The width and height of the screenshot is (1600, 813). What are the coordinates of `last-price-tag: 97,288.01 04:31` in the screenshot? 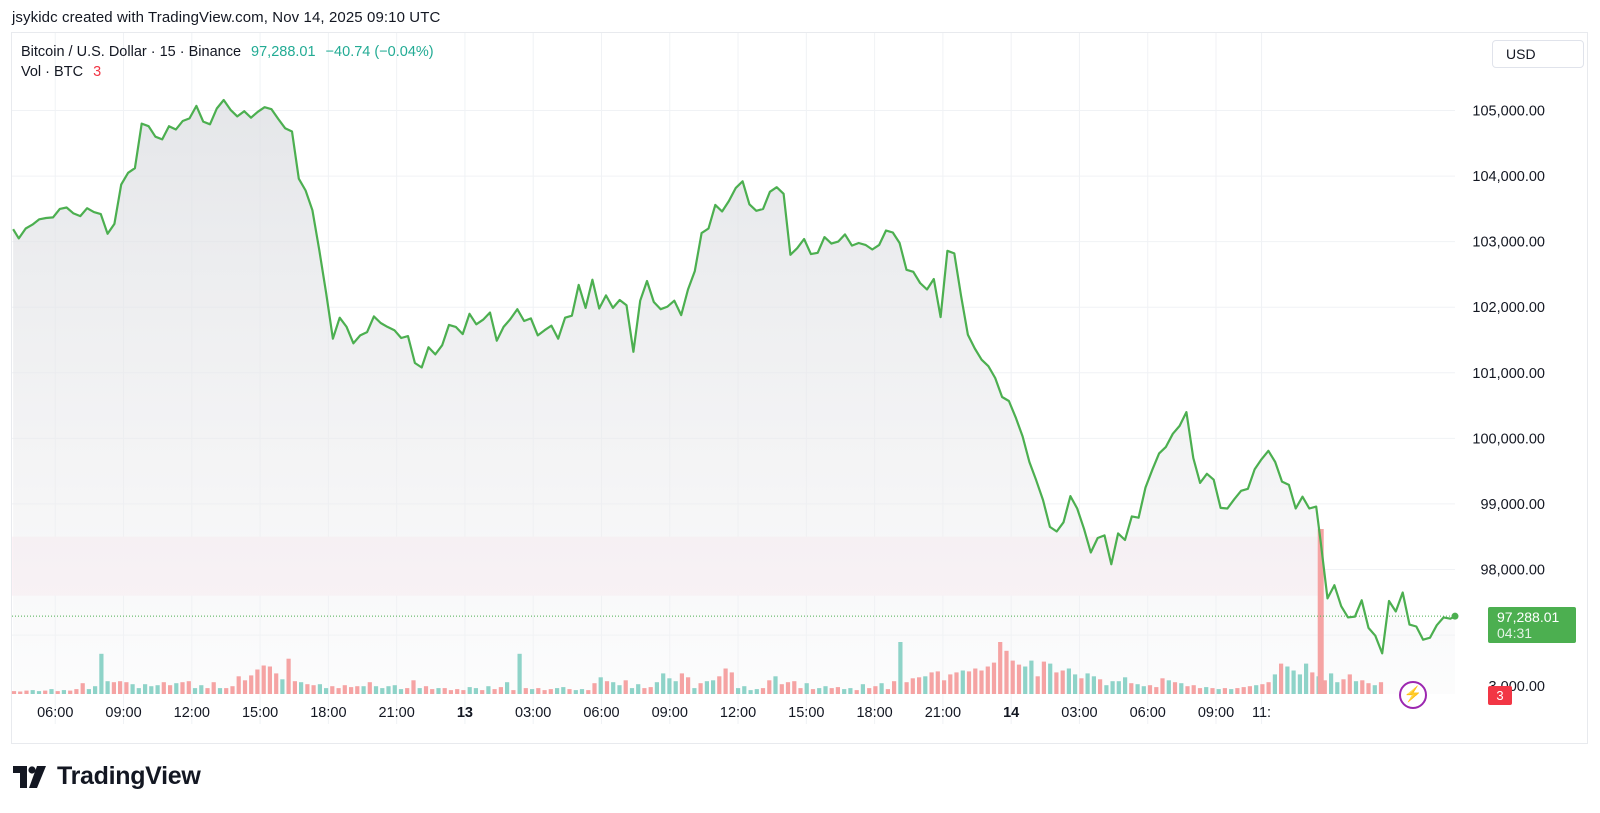 It's located at (1532, 625).